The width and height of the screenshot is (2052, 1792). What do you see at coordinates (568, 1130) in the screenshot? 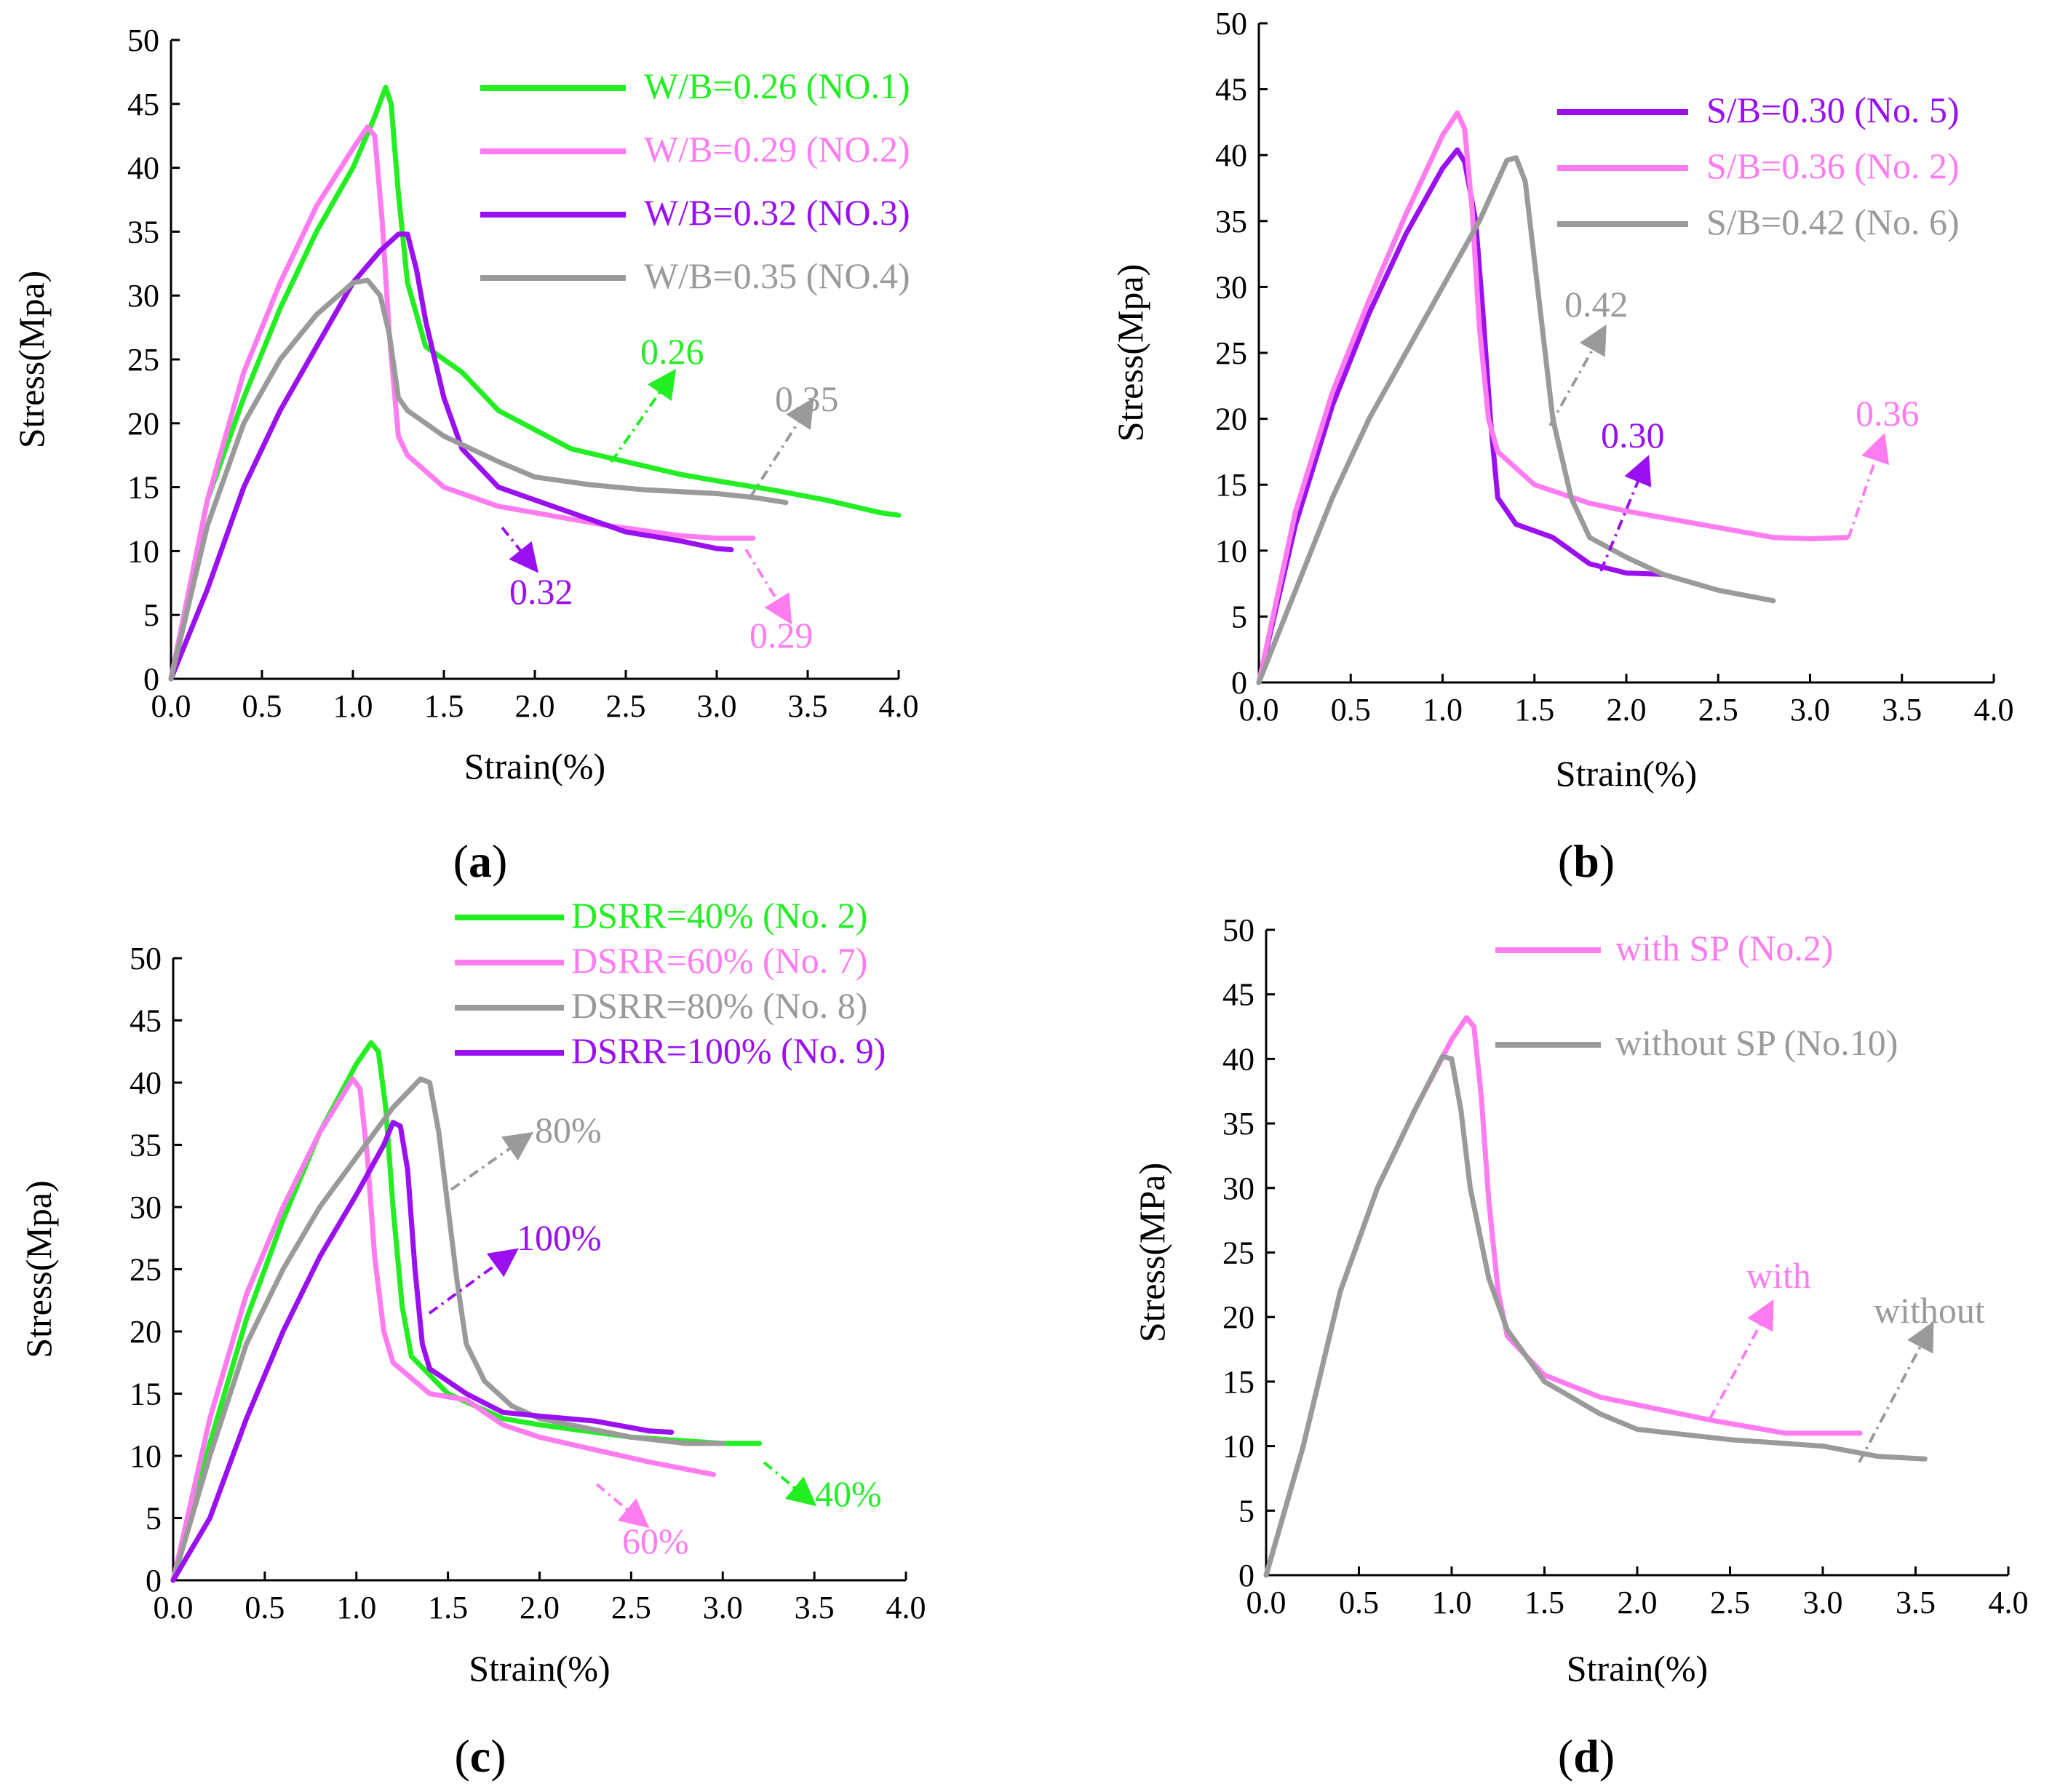
I see `annotation-label: 80%` at bounding box center [568, 1130].